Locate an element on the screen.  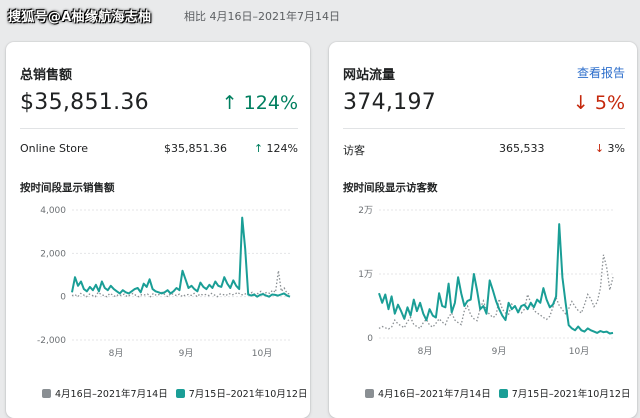
y-tick-label: 2,000 is located at coordinates (53, 254).